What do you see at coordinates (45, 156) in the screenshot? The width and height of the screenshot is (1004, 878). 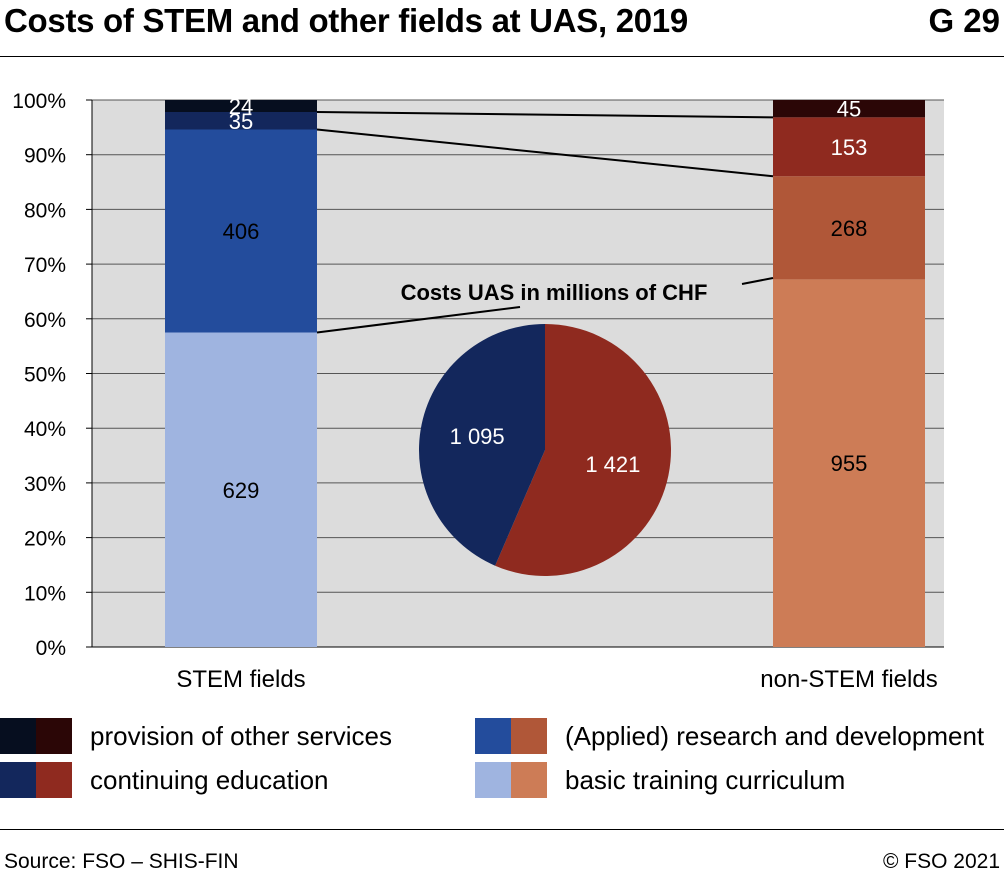 I see `y-tick-label: 90%` at bounding box center [45, 156].